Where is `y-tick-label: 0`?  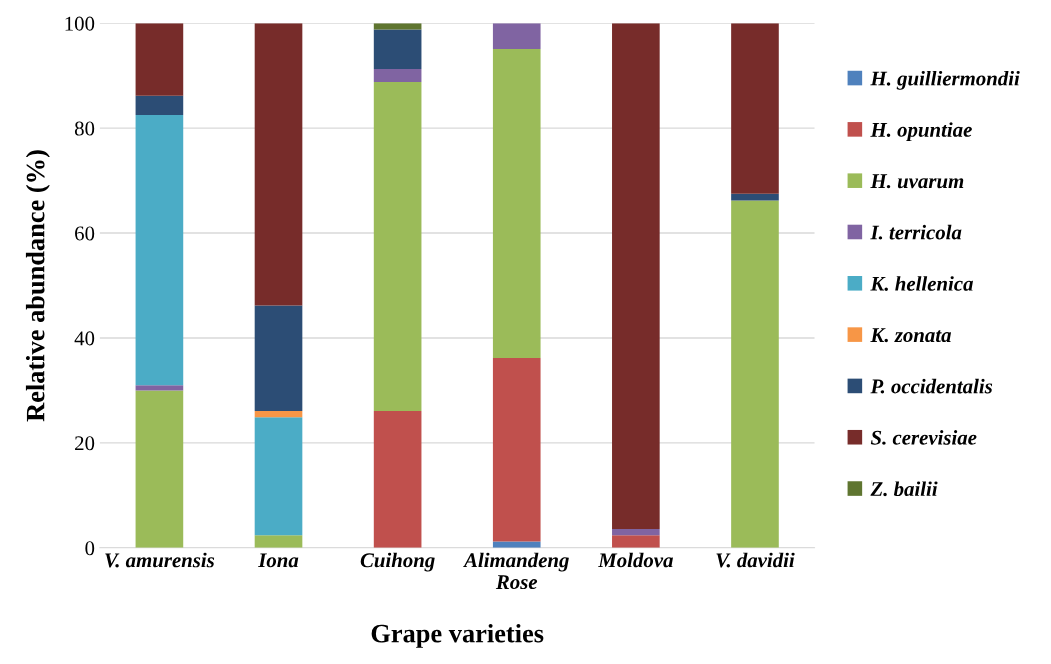
y-tick-label: 0 is located at coordinates (90, 548).